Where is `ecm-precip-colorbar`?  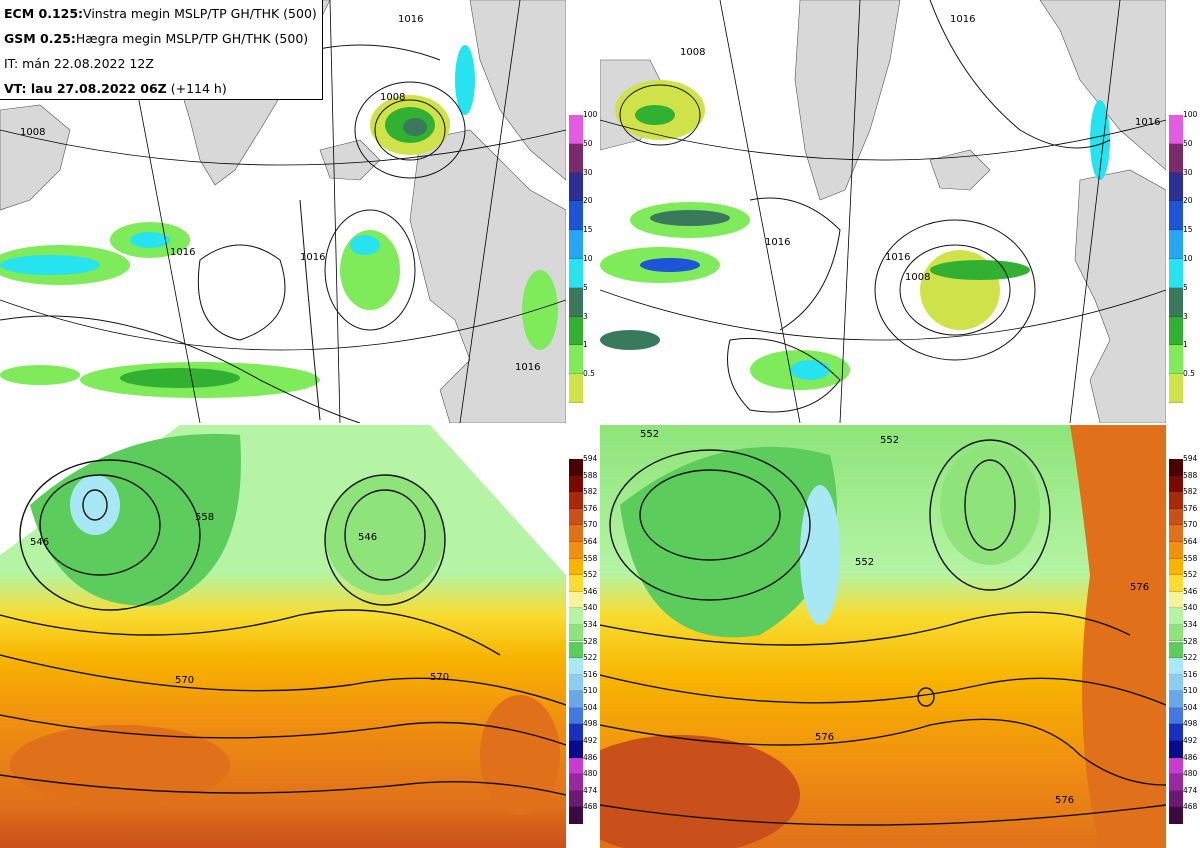 ecm-precip-colorbar is located at coordinates (576, 259).